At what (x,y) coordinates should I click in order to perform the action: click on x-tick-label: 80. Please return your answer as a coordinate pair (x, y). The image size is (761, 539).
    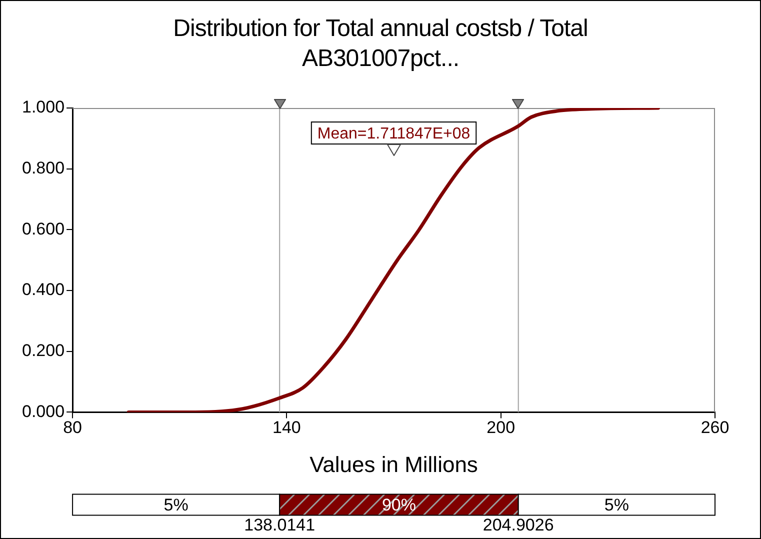
    Looking at the image, I should click on (72, 428).